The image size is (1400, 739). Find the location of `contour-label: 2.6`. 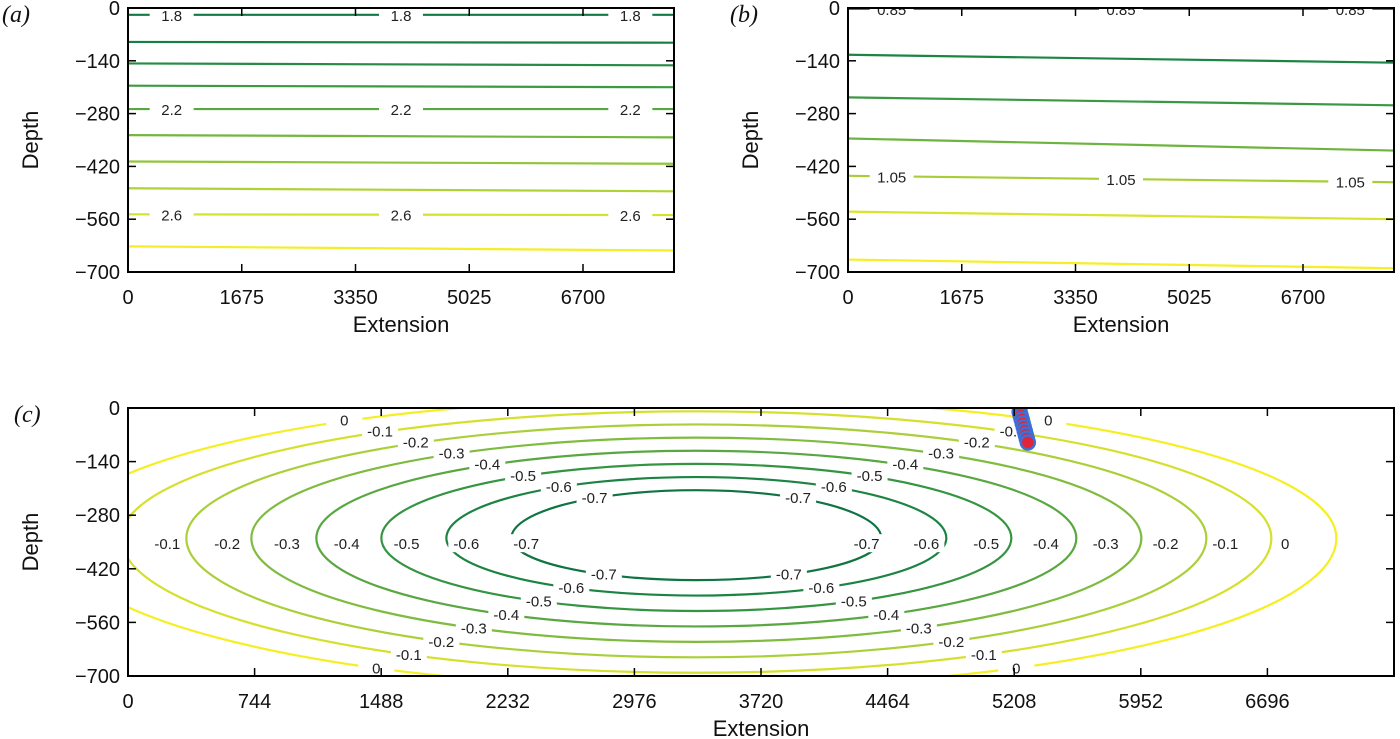

contour-label: 2.6 is located at coordinates (630, 216).